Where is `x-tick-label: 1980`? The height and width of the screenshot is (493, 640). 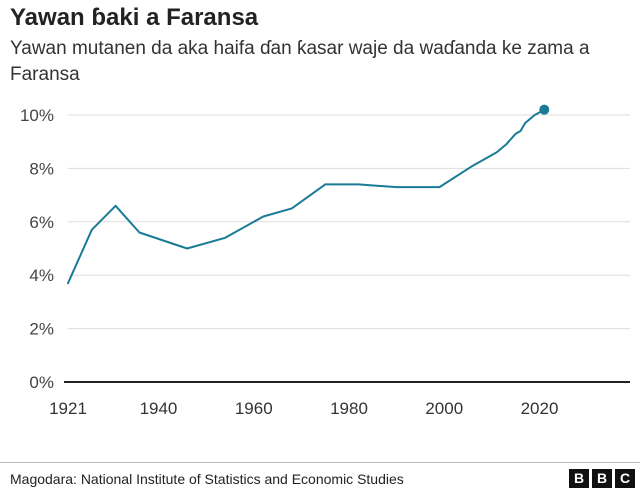
x-tick-label: 1980 is located at coordinates (349, 408).